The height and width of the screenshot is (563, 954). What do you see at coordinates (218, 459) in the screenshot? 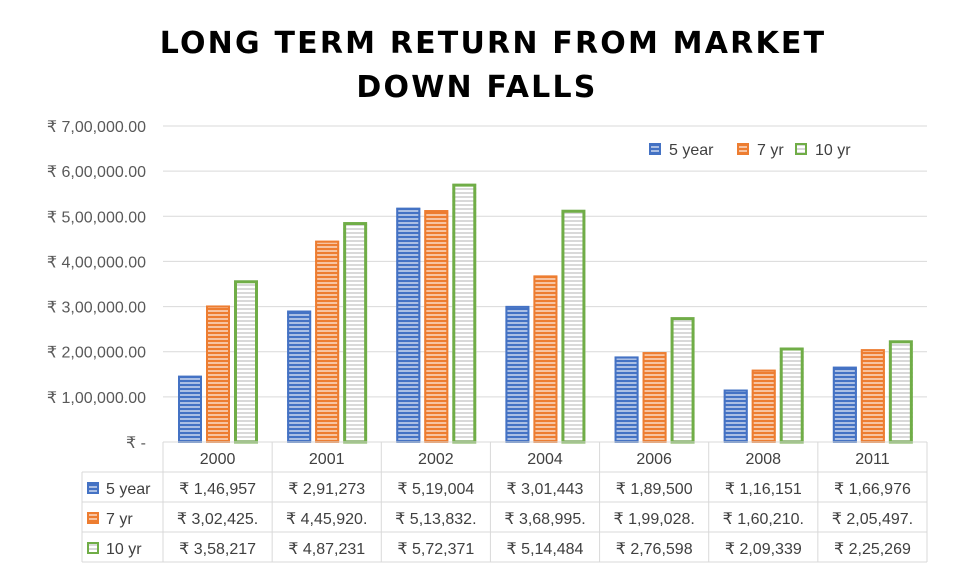
I see `category-label: 2000` at bounding box center [218, 459].